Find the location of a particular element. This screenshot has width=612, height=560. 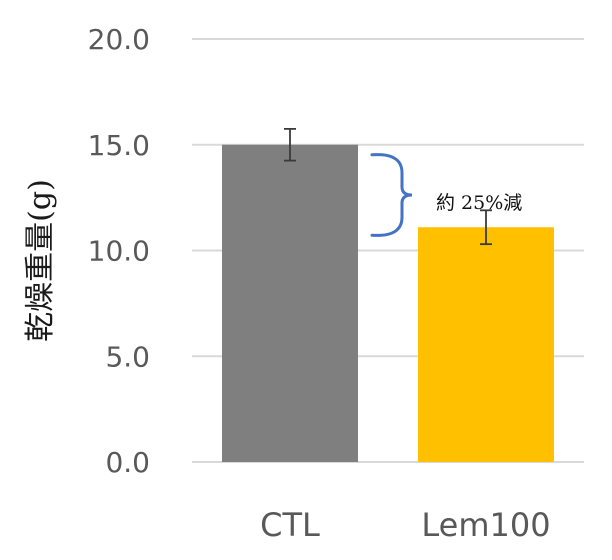

y-tick-label: 0.0 is located at coordinates (127, 462).